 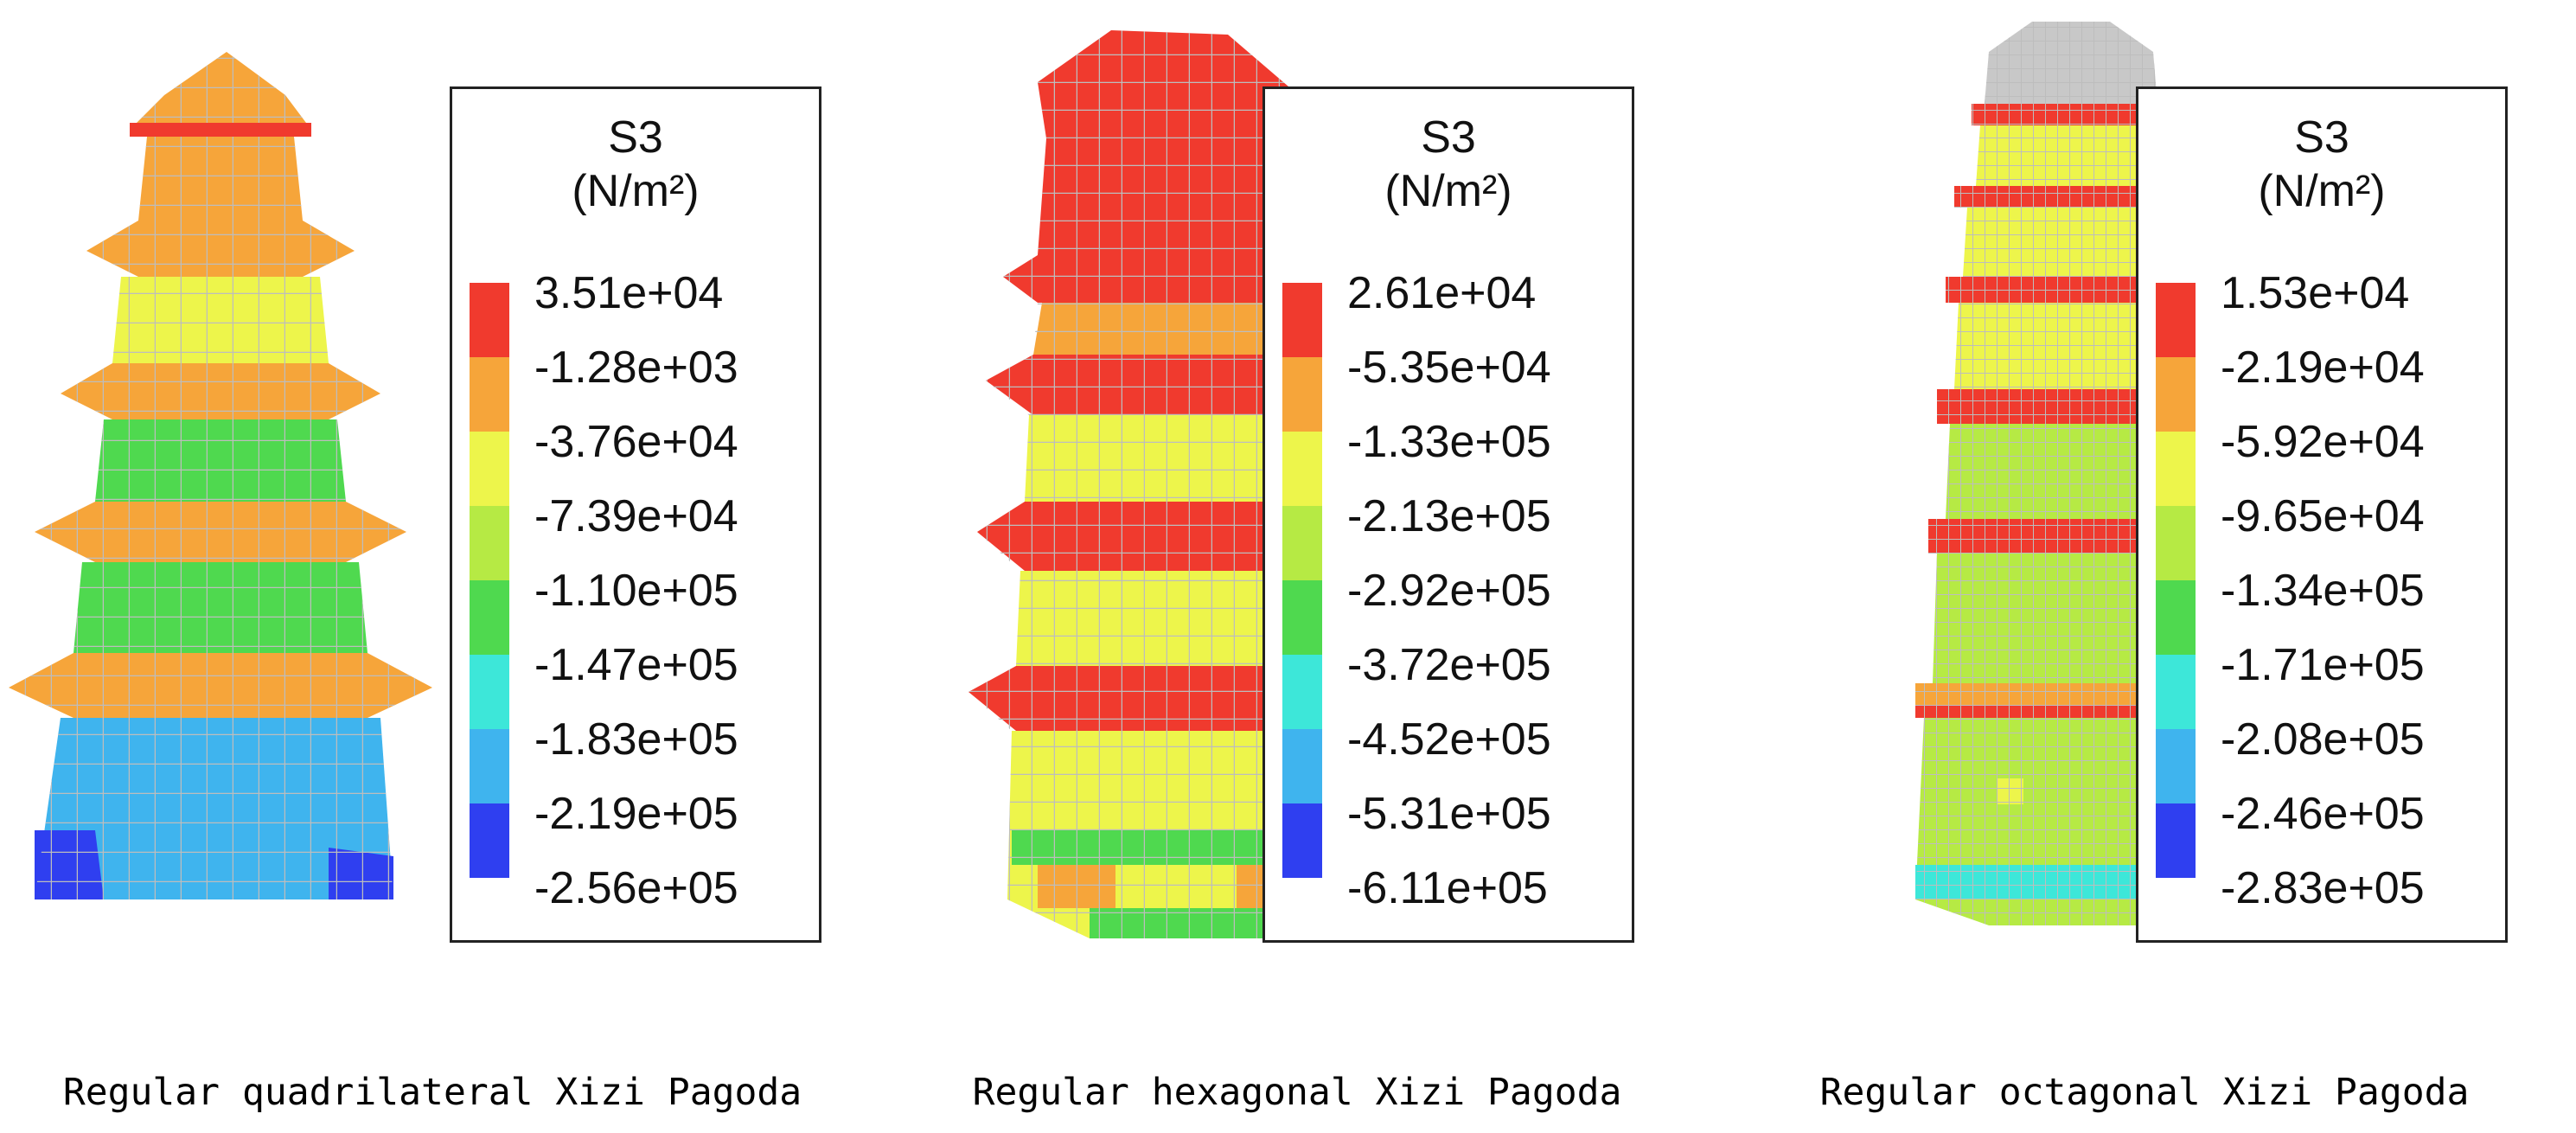 I want to click on legend-value: -7.39e+04, so click(x=636, y=516).